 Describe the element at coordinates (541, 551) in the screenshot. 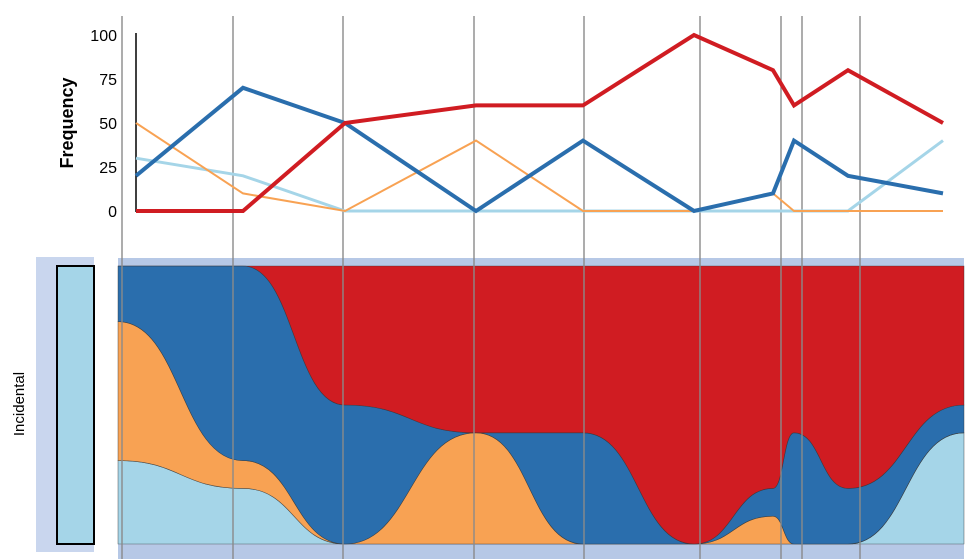

I see `bottom-band` at that location.